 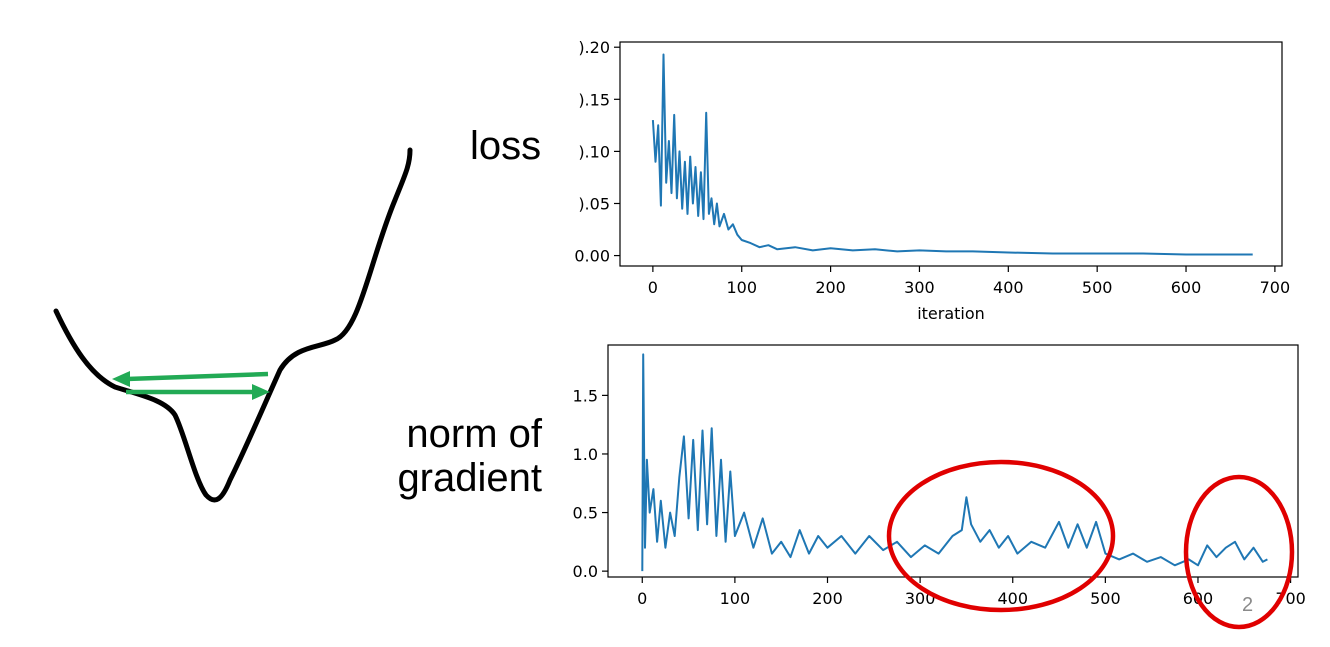 What do you see at coordinates (594, 203) in the screenshot?
I see `loss-chart-y-tick-label: ).05` at bounding box center [594, 203].